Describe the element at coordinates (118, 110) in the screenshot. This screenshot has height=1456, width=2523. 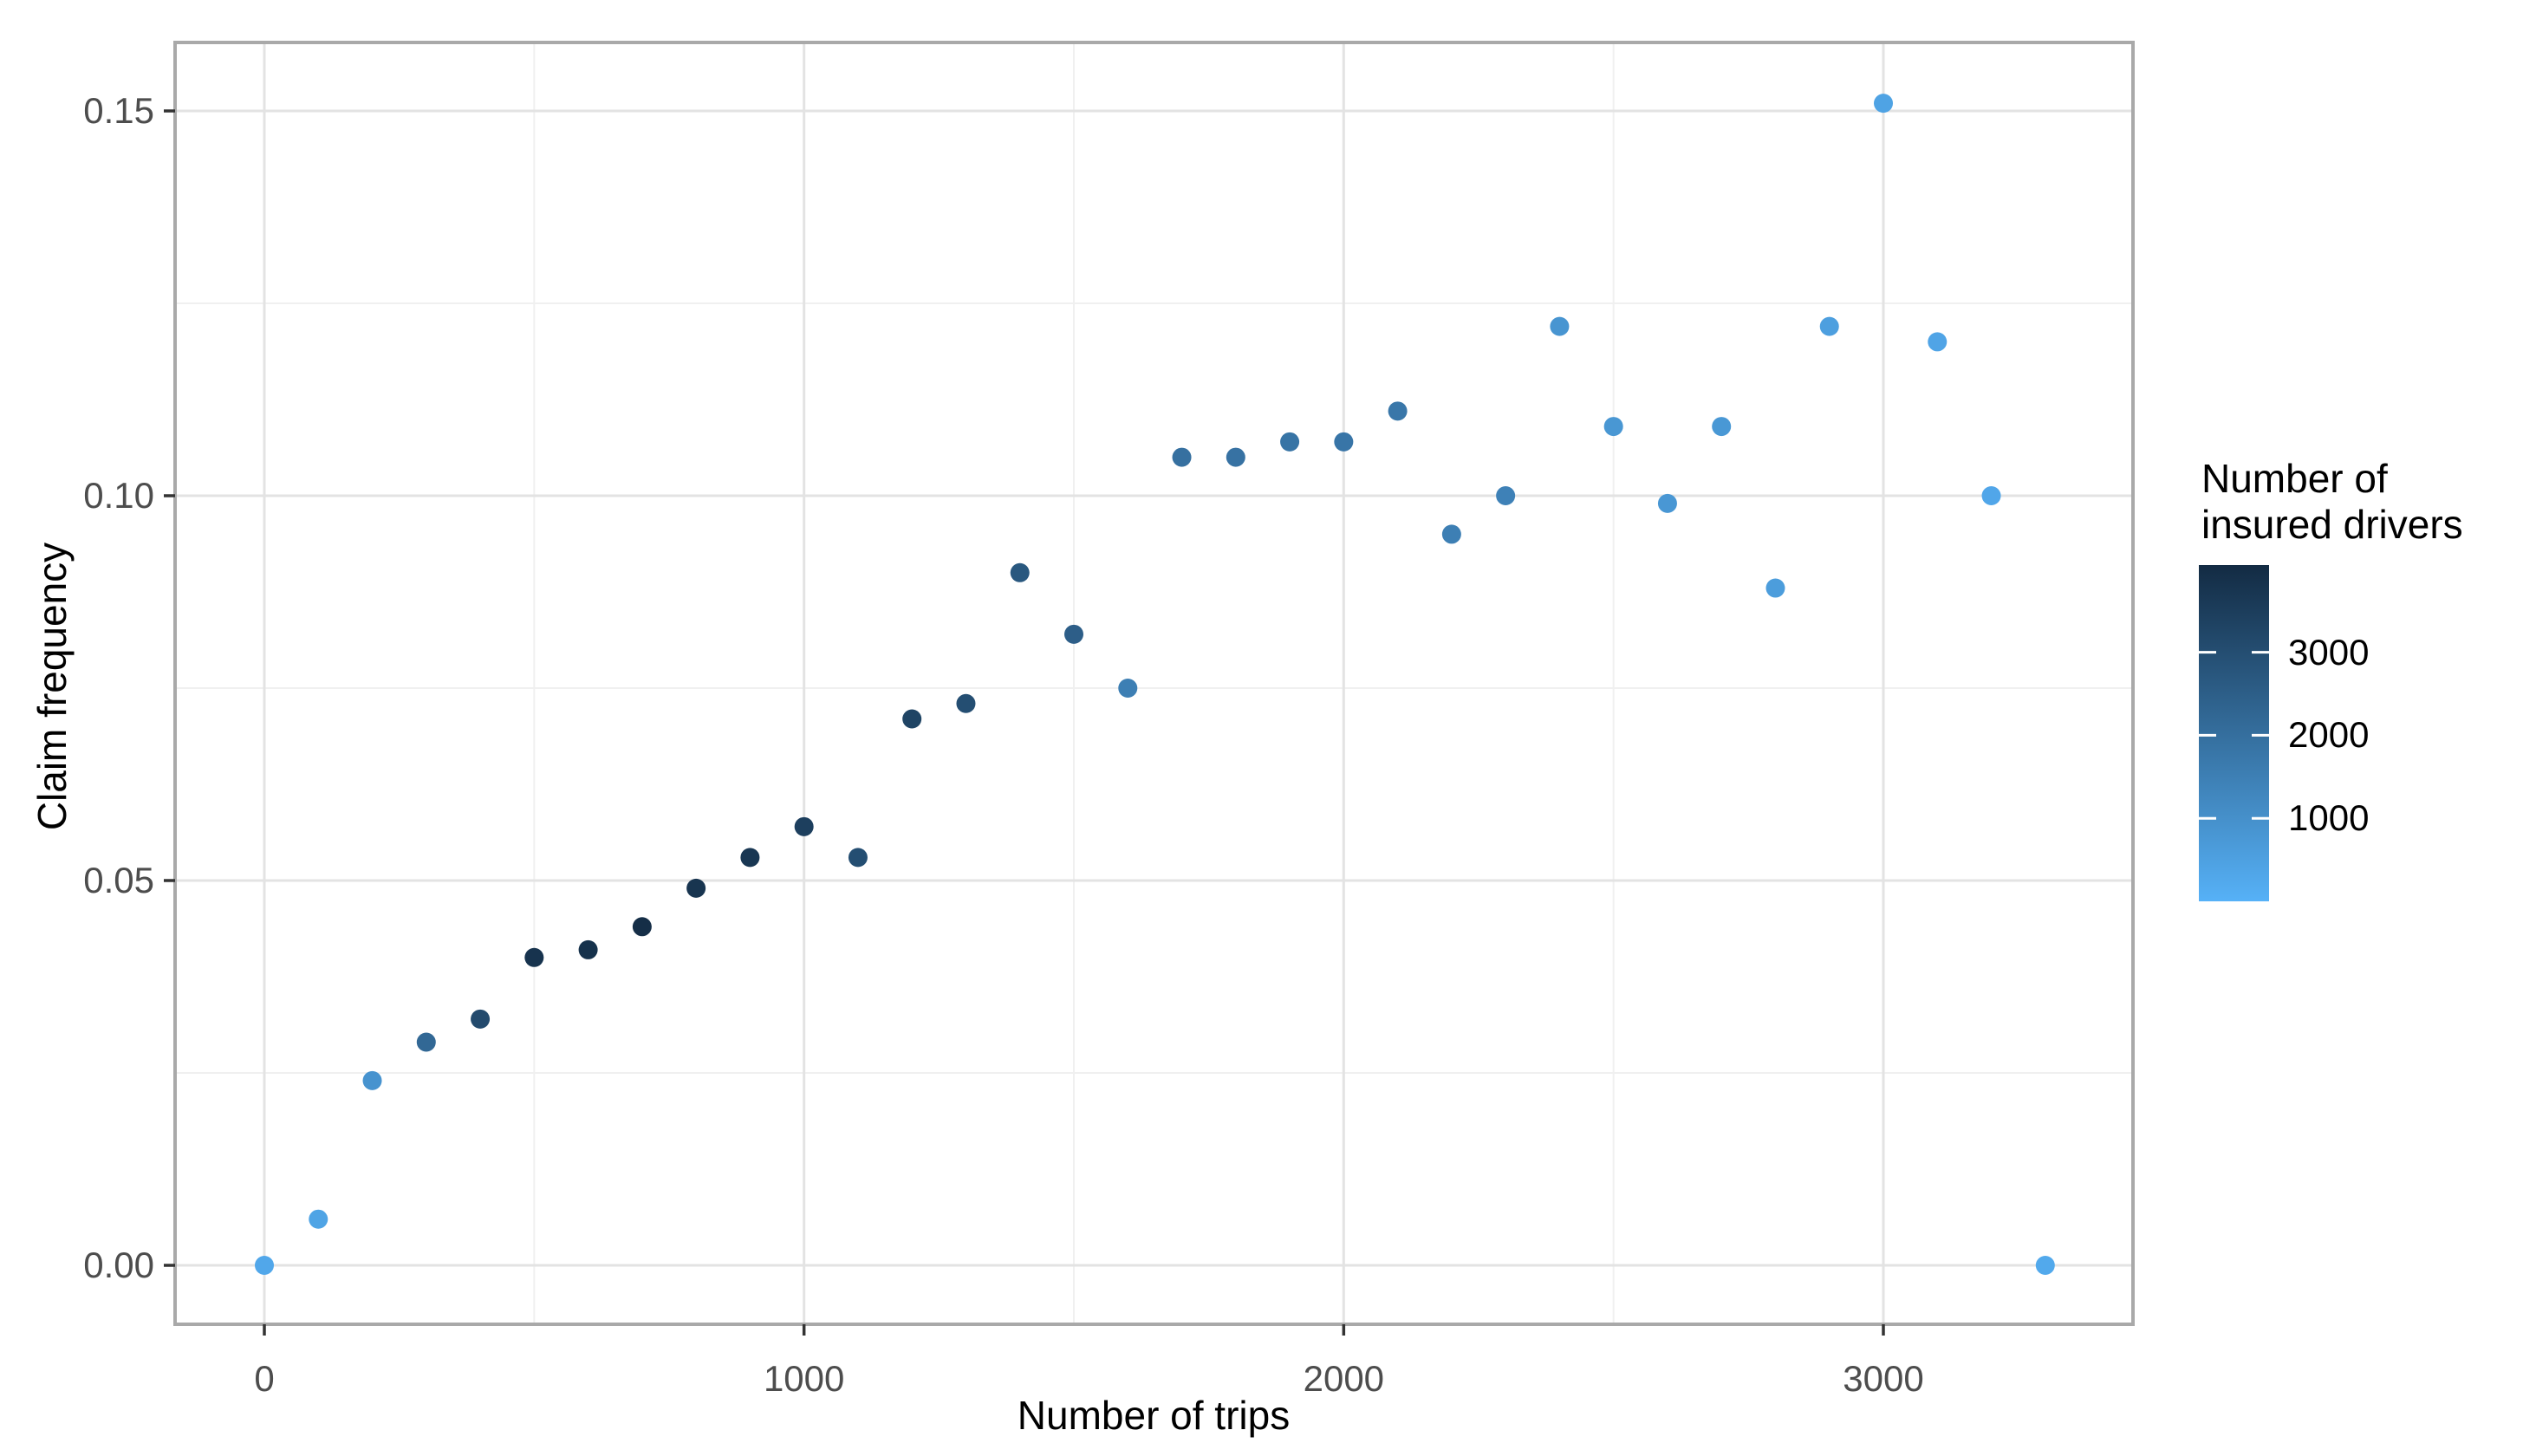
I see `y-tick-label: 0.15` at that location.